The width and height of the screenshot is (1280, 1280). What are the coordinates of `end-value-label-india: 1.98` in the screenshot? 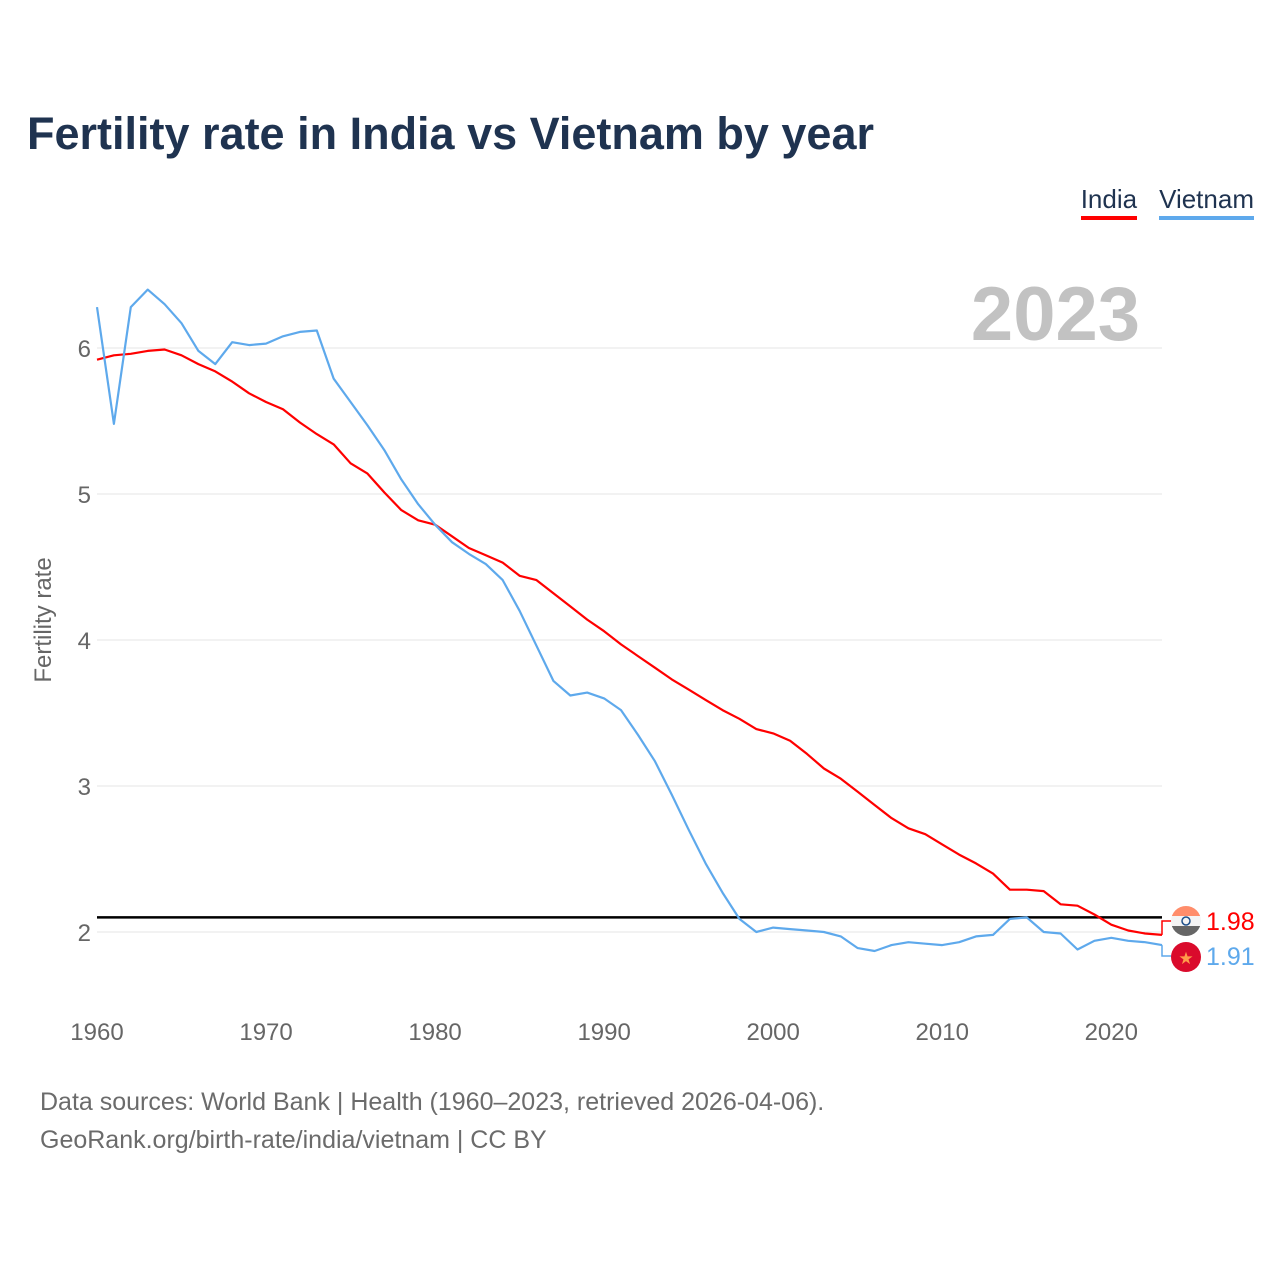 It's located at (1230, 922).